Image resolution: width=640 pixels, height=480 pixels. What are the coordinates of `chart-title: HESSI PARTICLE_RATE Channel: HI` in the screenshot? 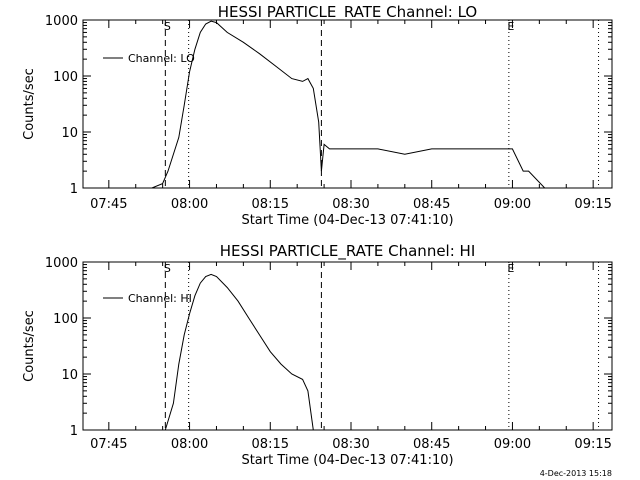 It's located at (348, 251).